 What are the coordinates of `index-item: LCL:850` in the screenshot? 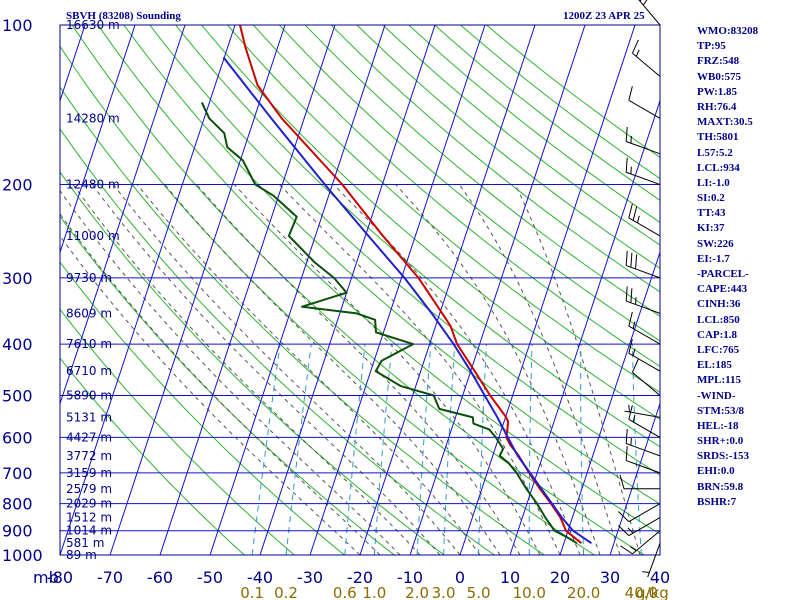 It's located at (718, 319).